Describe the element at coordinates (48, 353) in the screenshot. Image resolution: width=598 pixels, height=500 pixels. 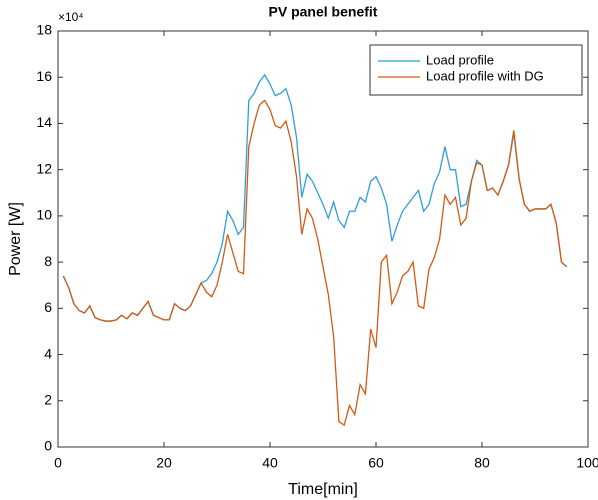
I see `y-tick-label: 4` at that location.